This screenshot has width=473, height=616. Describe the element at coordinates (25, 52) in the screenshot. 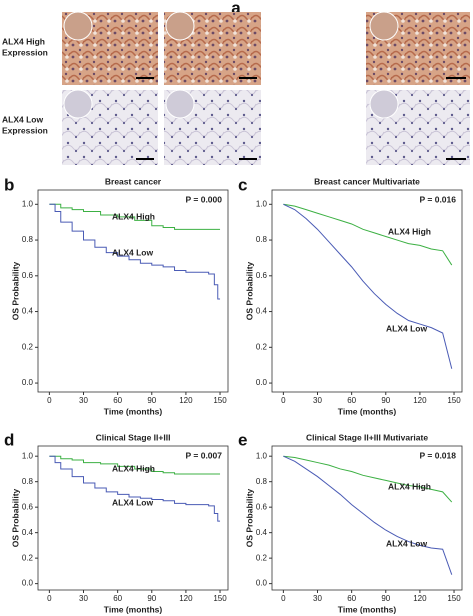

I see `row-label: Expression` at that location.